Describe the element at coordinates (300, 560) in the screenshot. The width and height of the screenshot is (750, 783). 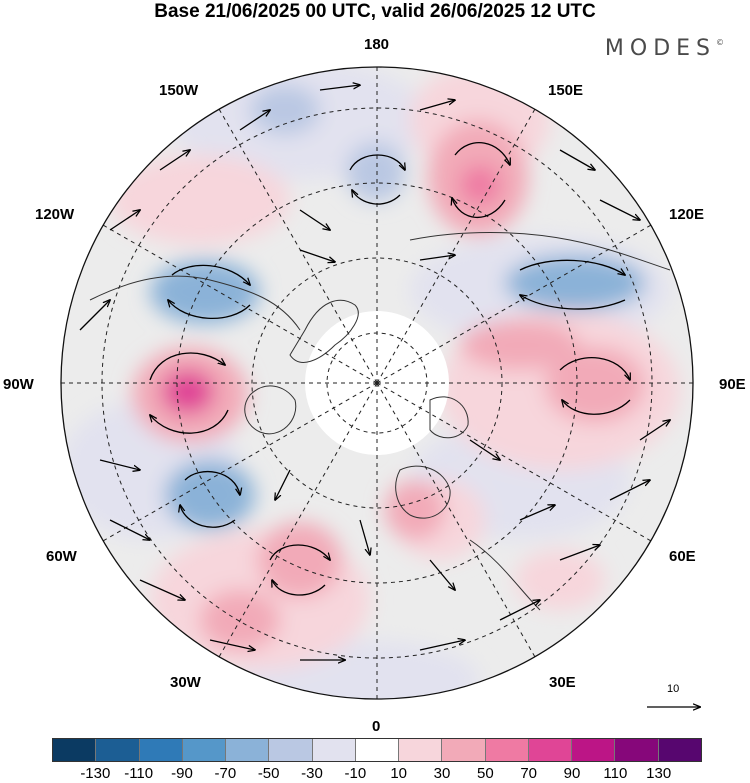
I see `anomaly-high-45w` at that location.